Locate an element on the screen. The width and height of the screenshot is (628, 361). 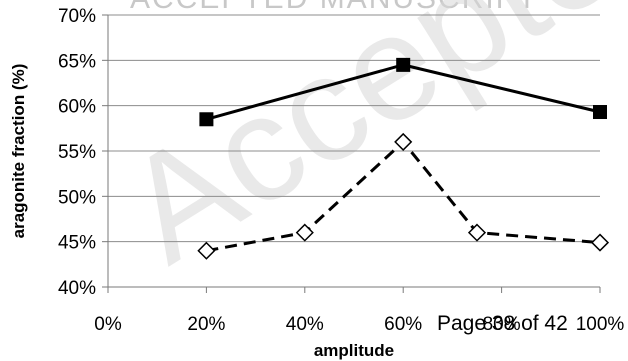
x-tick-label: 0% is located at coordinates (108, 324).